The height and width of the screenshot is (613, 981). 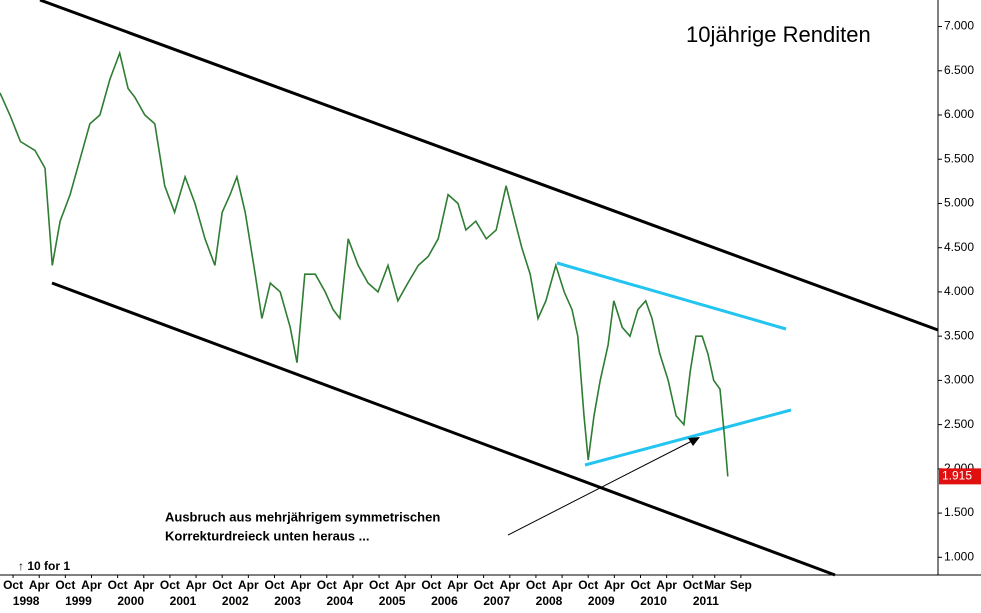 I want to click on y-tick-label: 5.500, so click(x=959, y=158).